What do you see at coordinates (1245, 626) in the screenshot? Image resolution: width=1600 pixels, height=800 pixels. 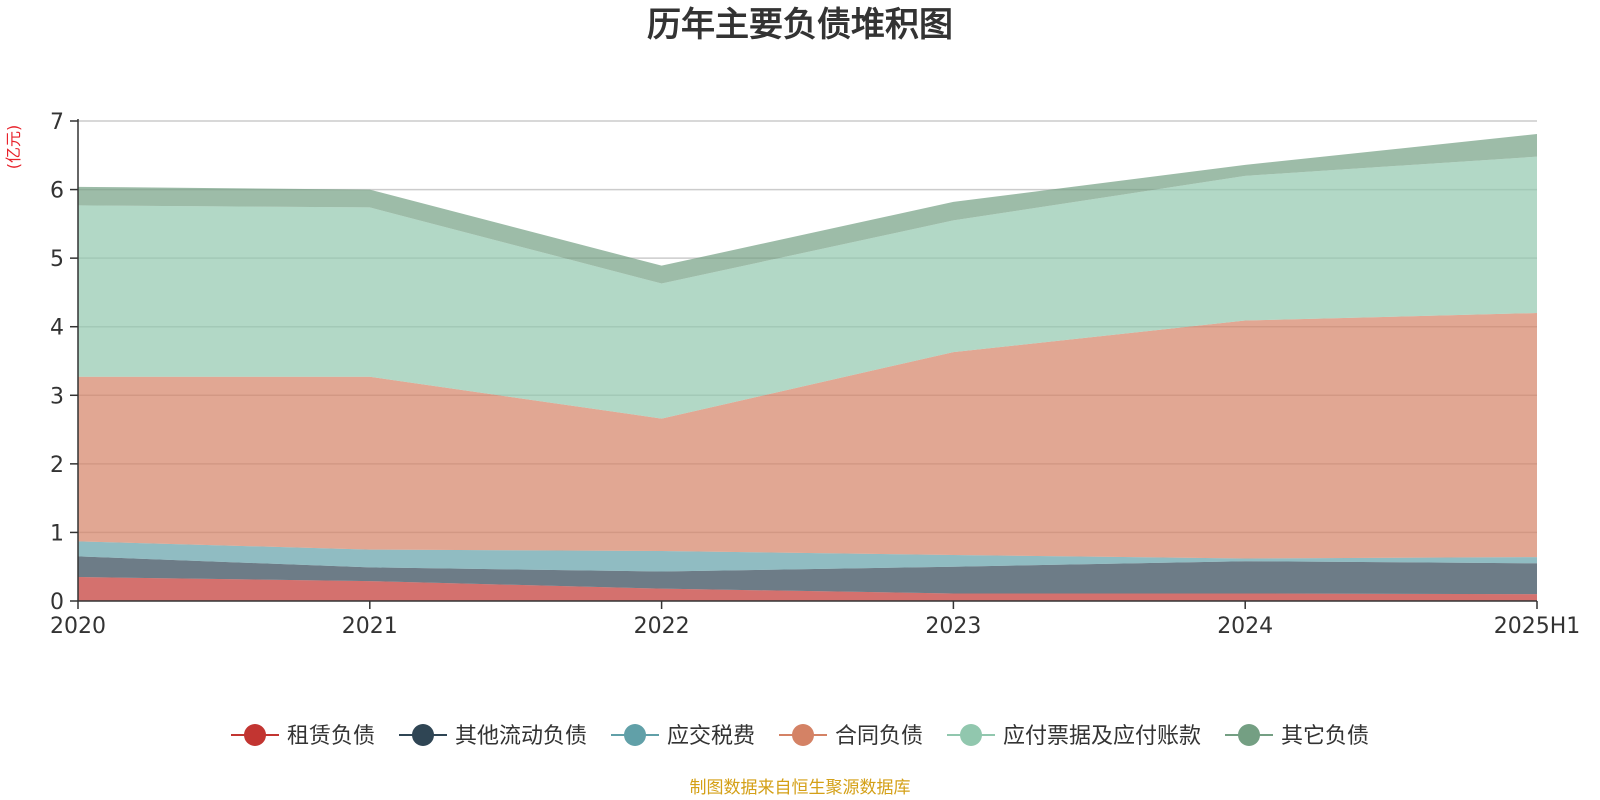 I see `x-tick-label: 2024` at bounding box center [1245, 626].